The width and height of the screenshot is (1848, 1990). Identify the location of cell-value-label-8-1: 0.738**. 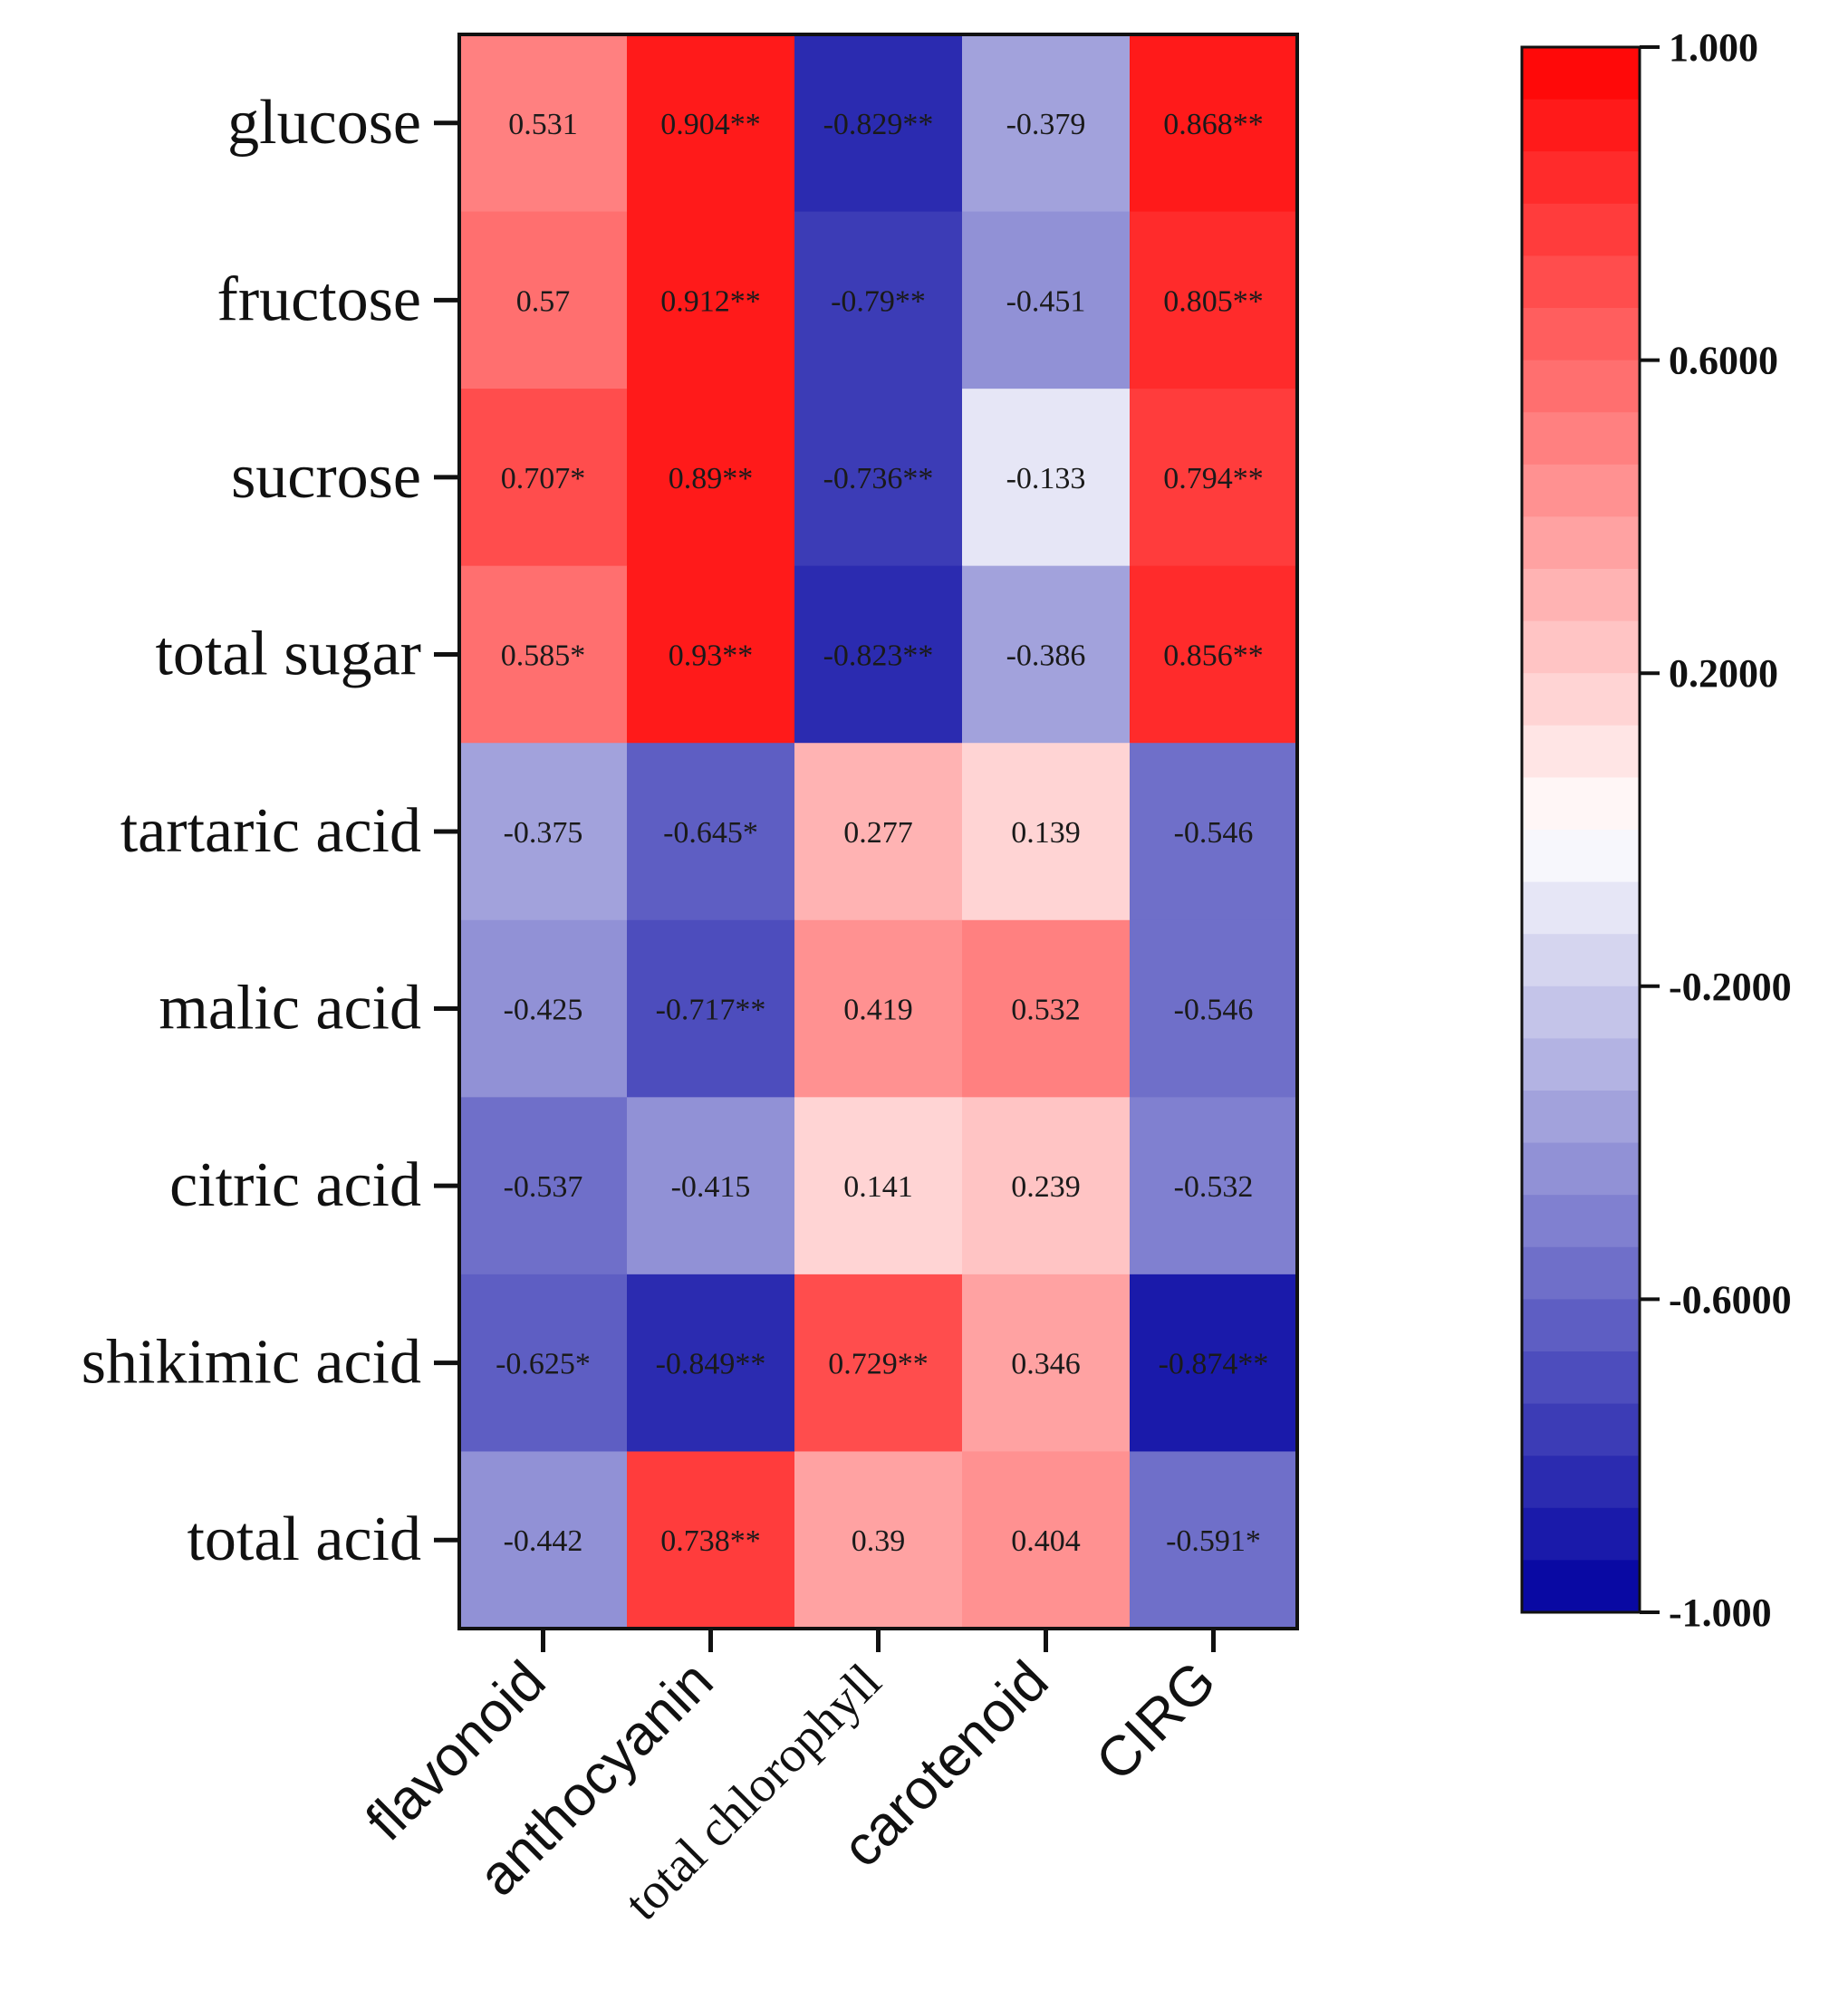
(710, 1541).